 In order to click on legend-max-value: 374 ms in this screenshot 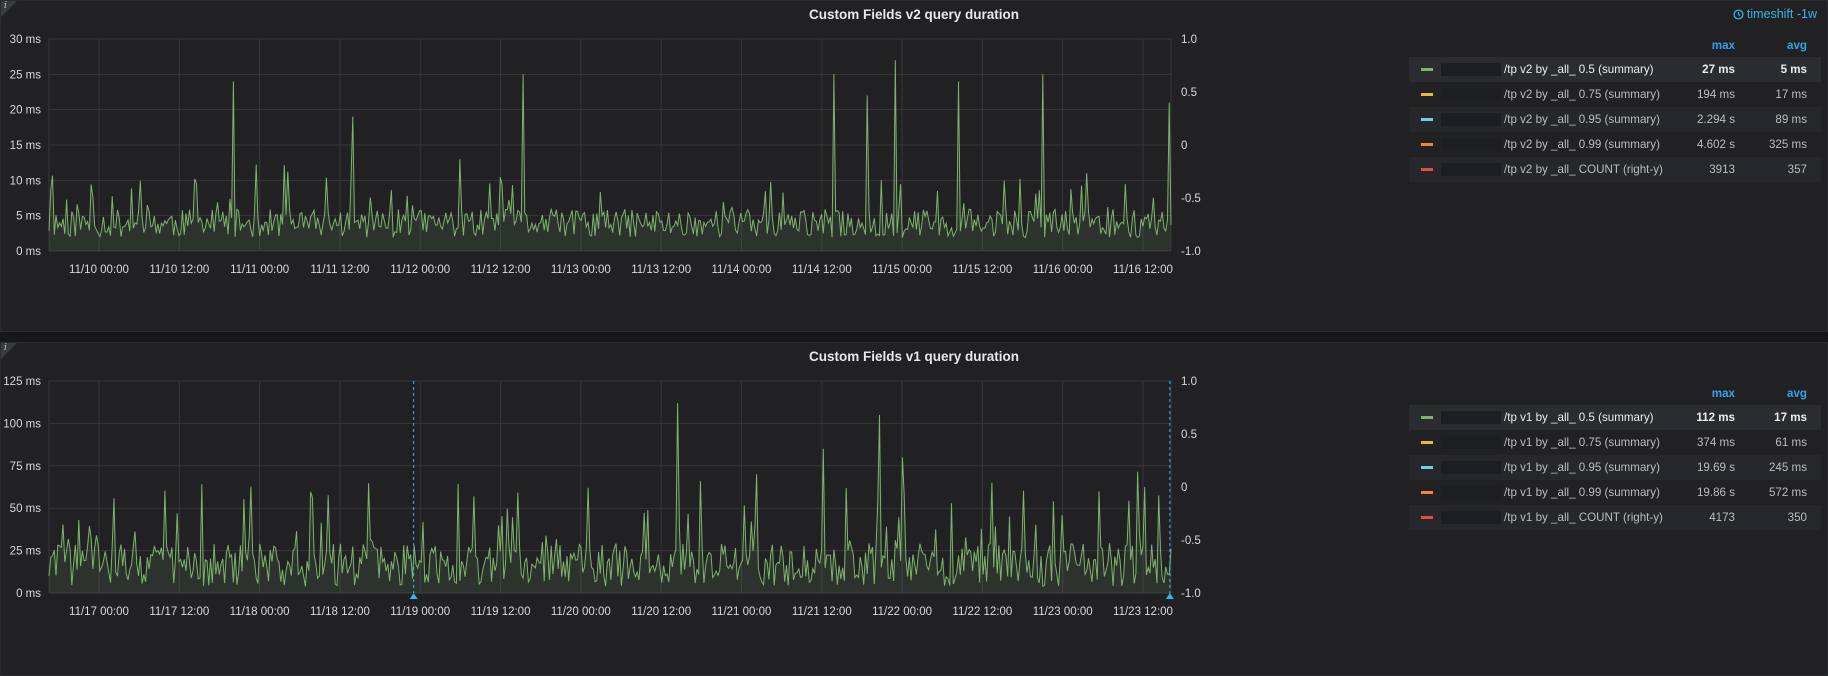, I will do `click(1715, 442)`.